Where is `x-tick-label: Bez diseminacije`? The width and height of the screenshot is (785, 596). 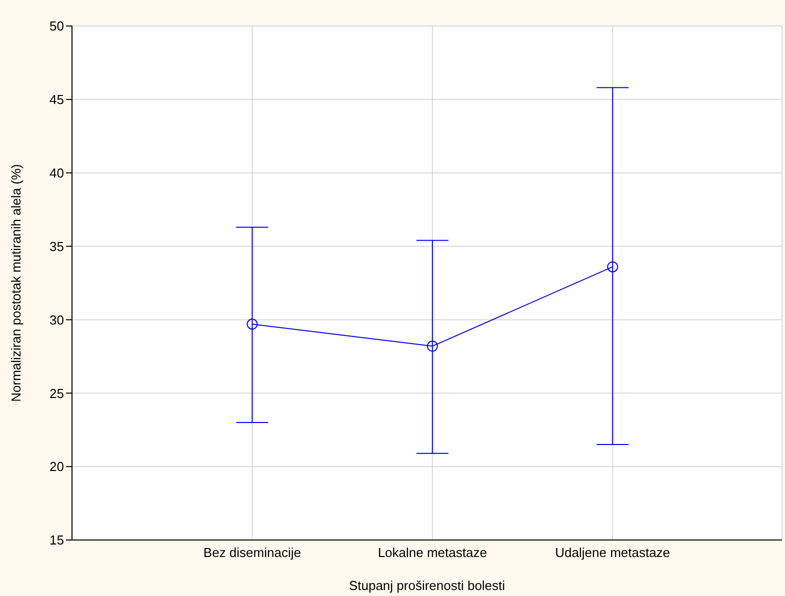
x-tick-label: Bez diseminacije is located at coordinates (252, 552).